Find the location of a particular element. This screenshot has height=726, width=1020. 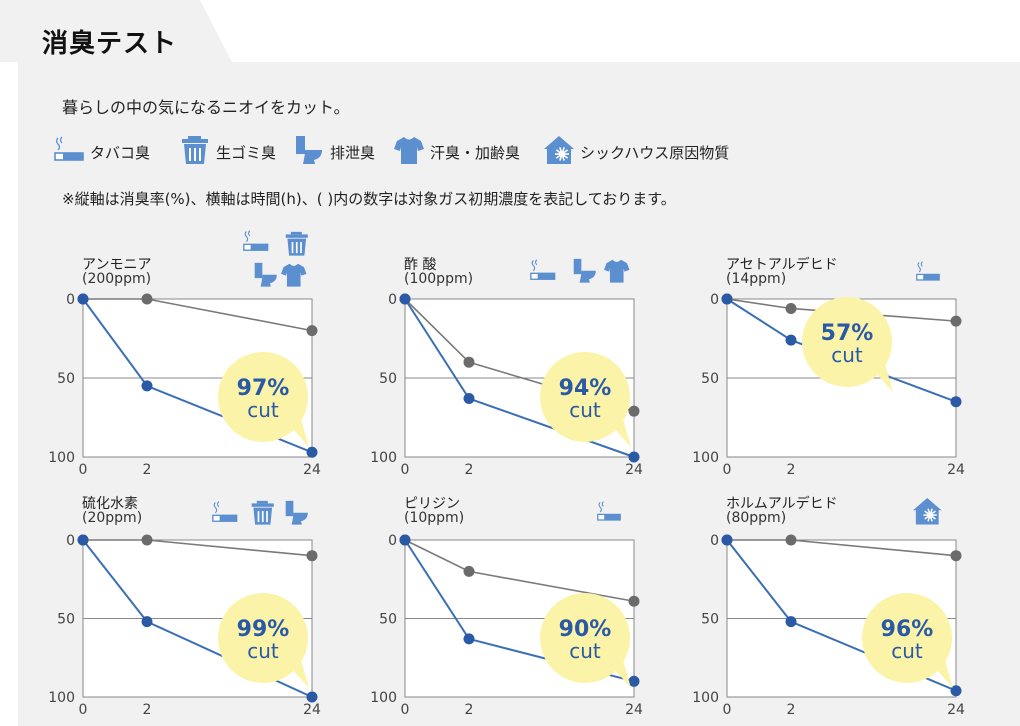

cut-percentage: 97% is located at coordinates (263, 388).